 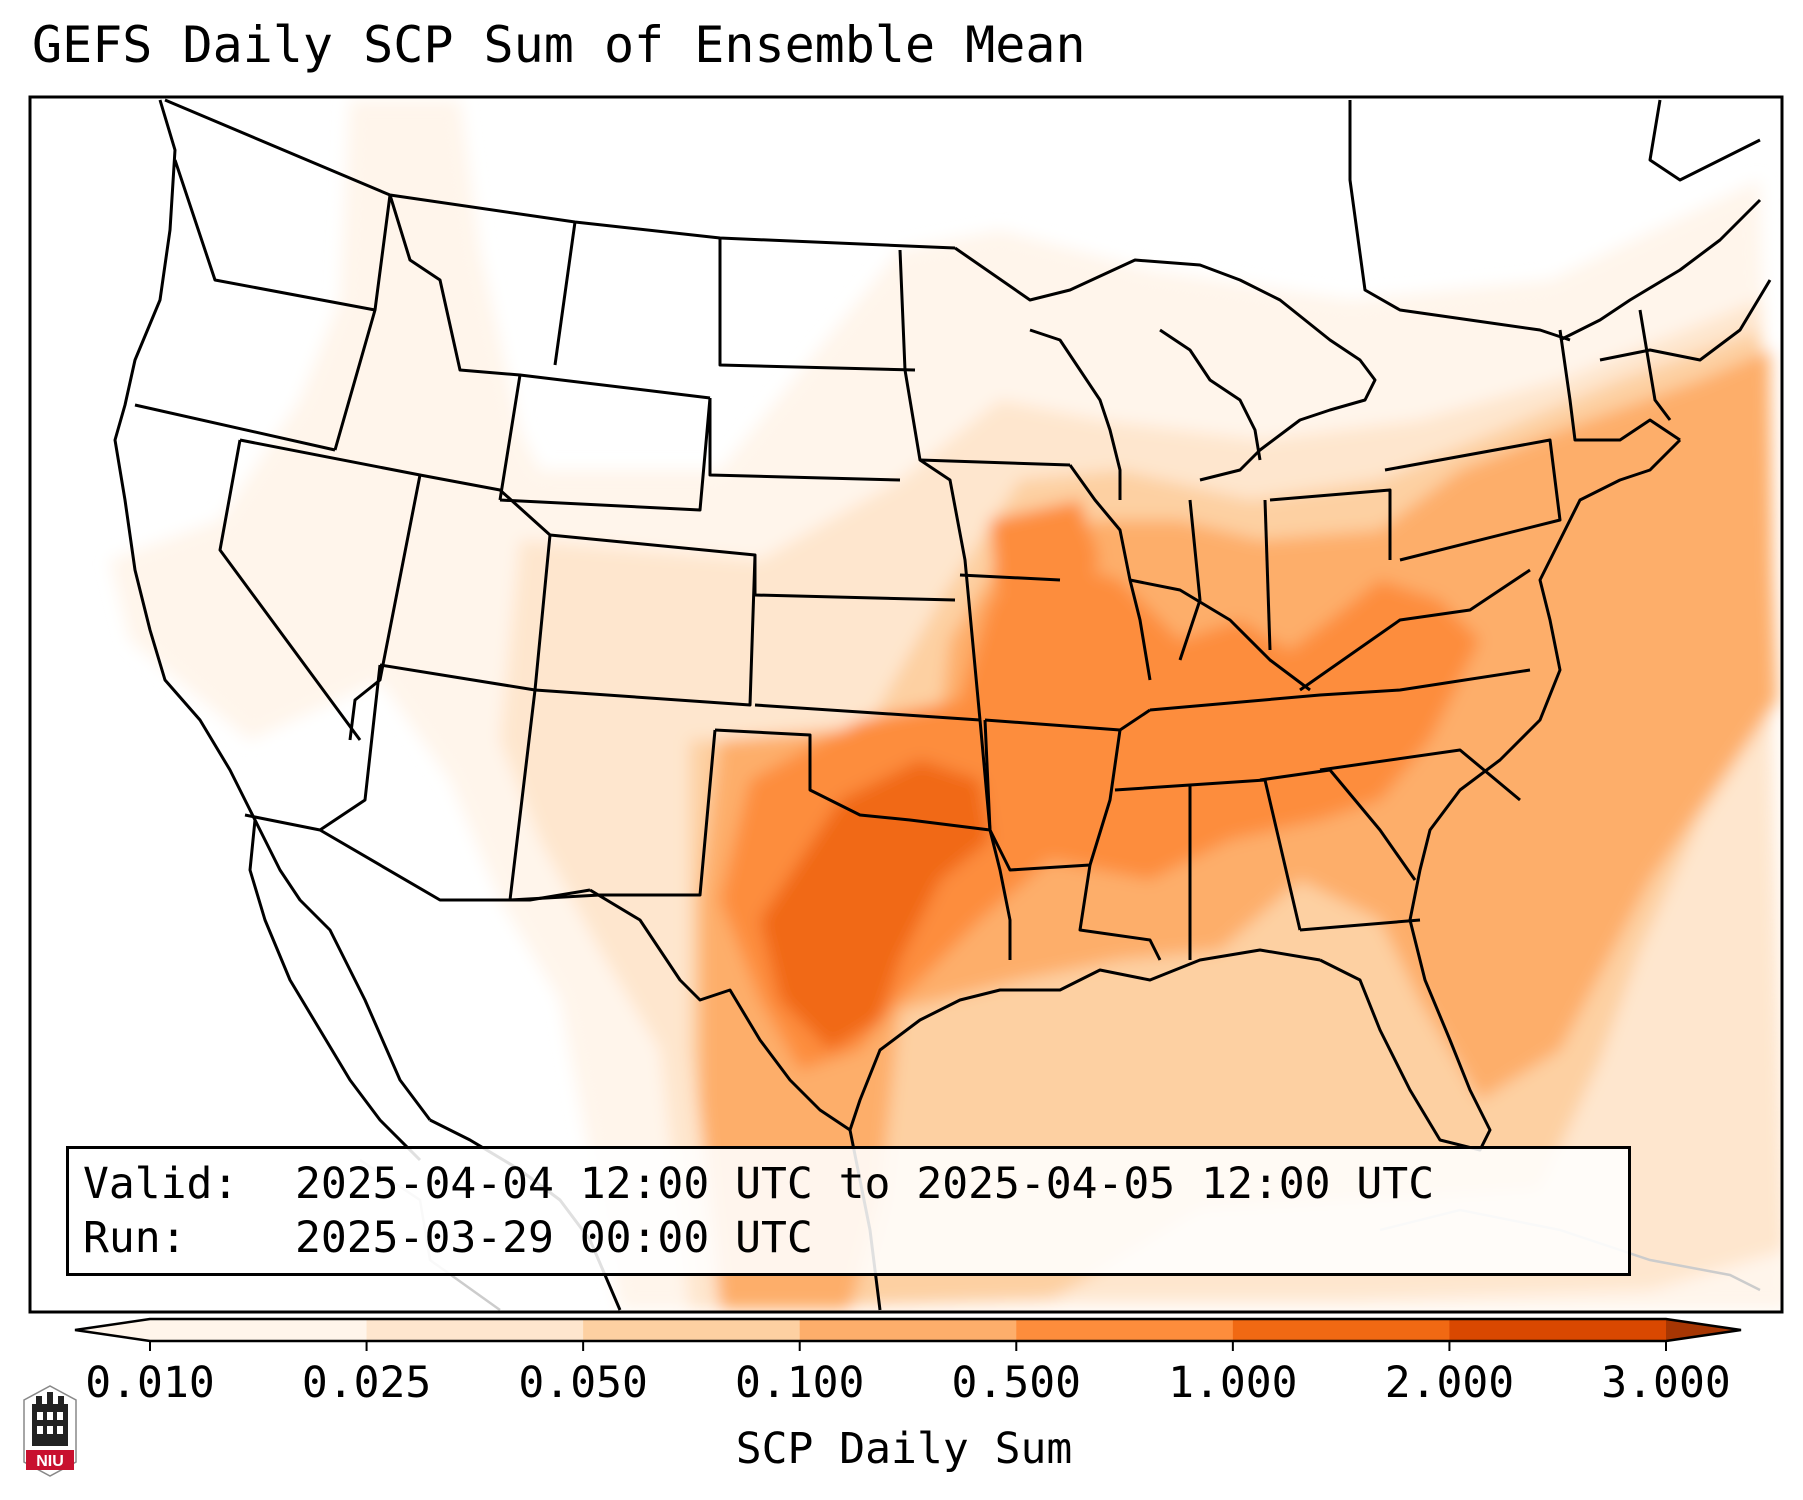 What do you see at coordinates (1703, 1330) in the screenshot?
I see `colorbar-extend-high` at bounding box center [1703, 1330].